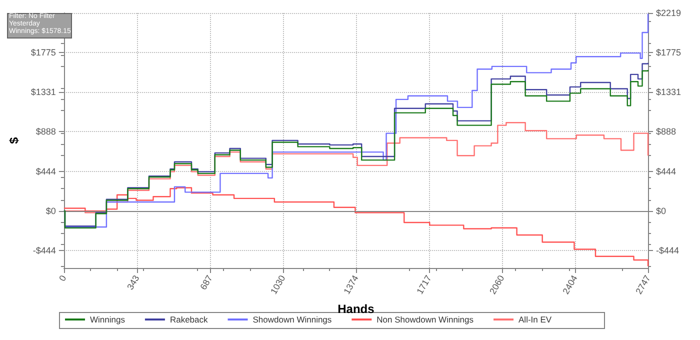 This screenshot has height=340, width=700. Describe the element at coordinates (46, 171) in the screenshot. I see `y-tick-label: $444` at that location.